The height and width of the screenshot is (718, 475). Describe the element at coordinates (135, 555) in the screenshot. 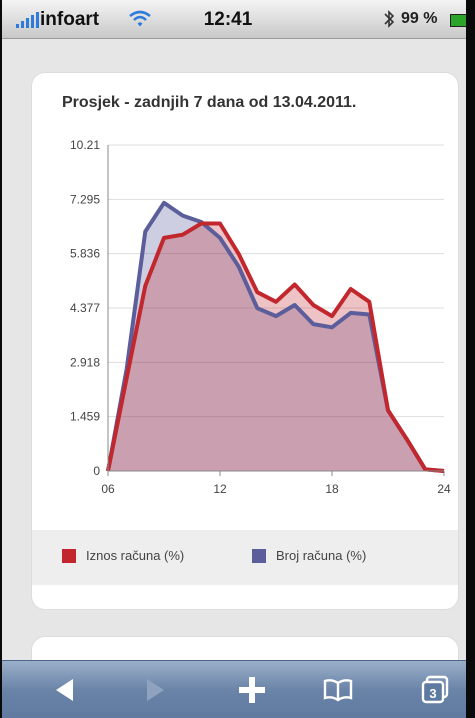

I see `legend-label-iznos: Iznos računa (%)` at that location.